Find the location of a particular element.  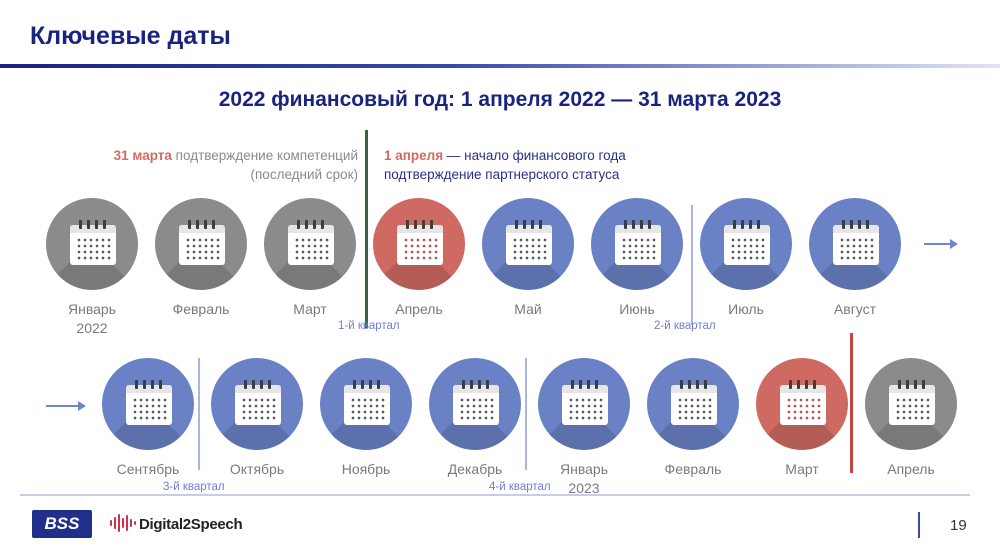

fiscal-year-start-divider is located at coordinates (366, 229).